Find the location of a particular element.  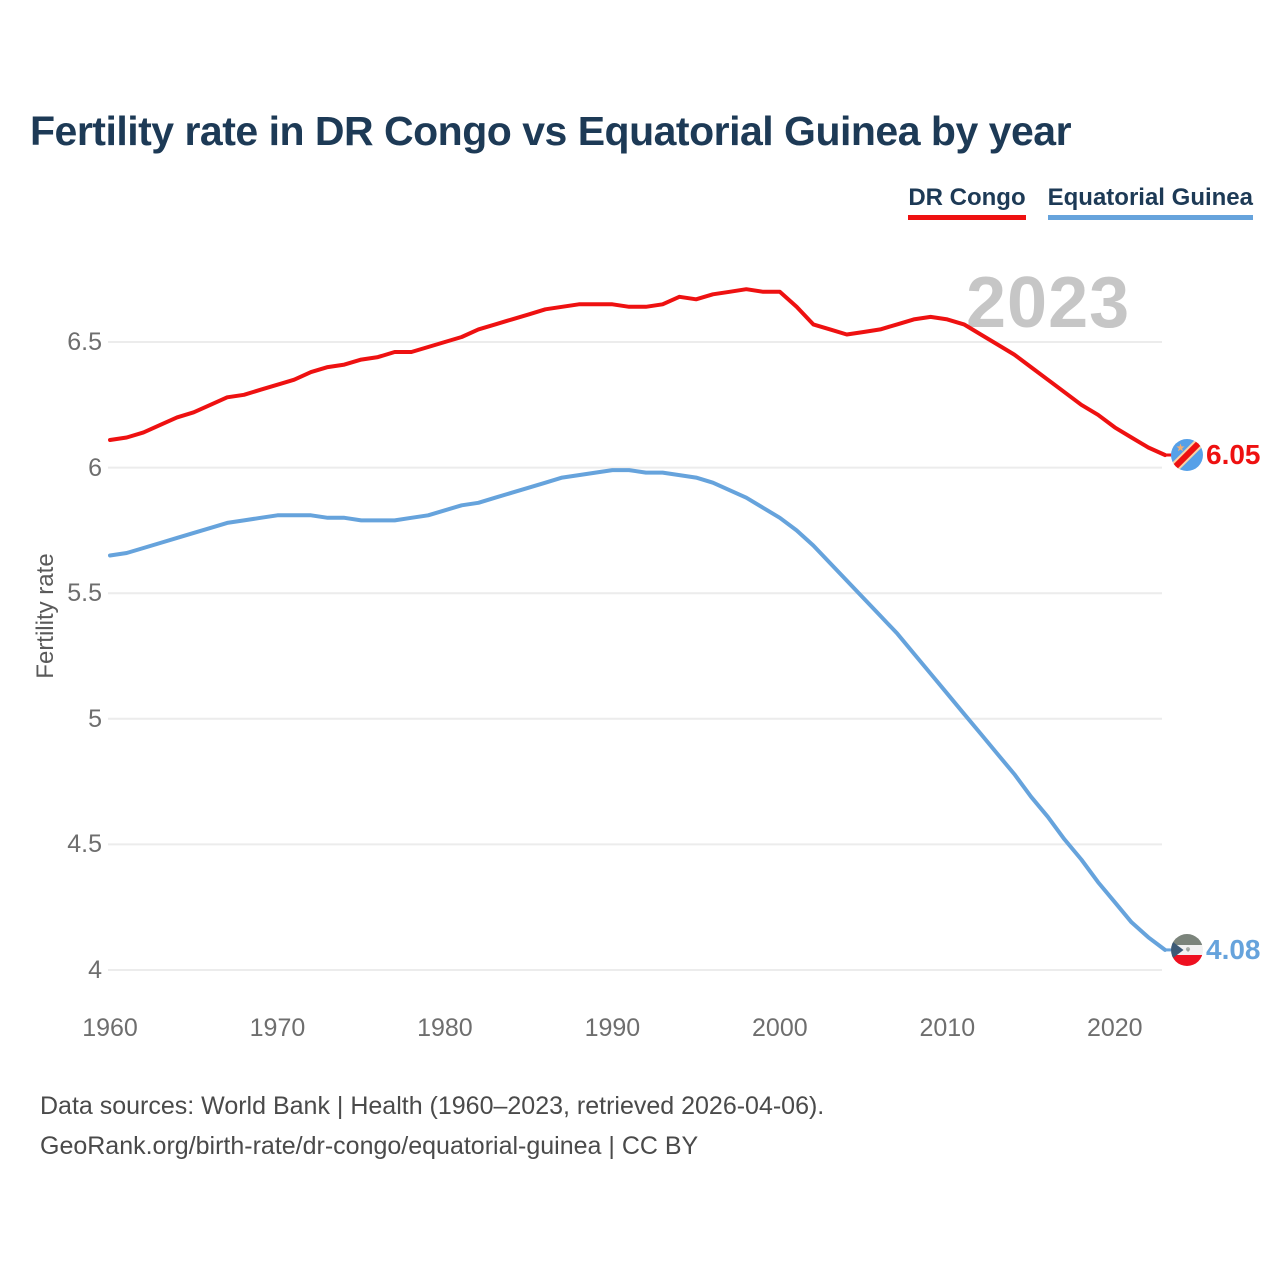

y-tick-label: 5 is located at coordinates (95, 718).